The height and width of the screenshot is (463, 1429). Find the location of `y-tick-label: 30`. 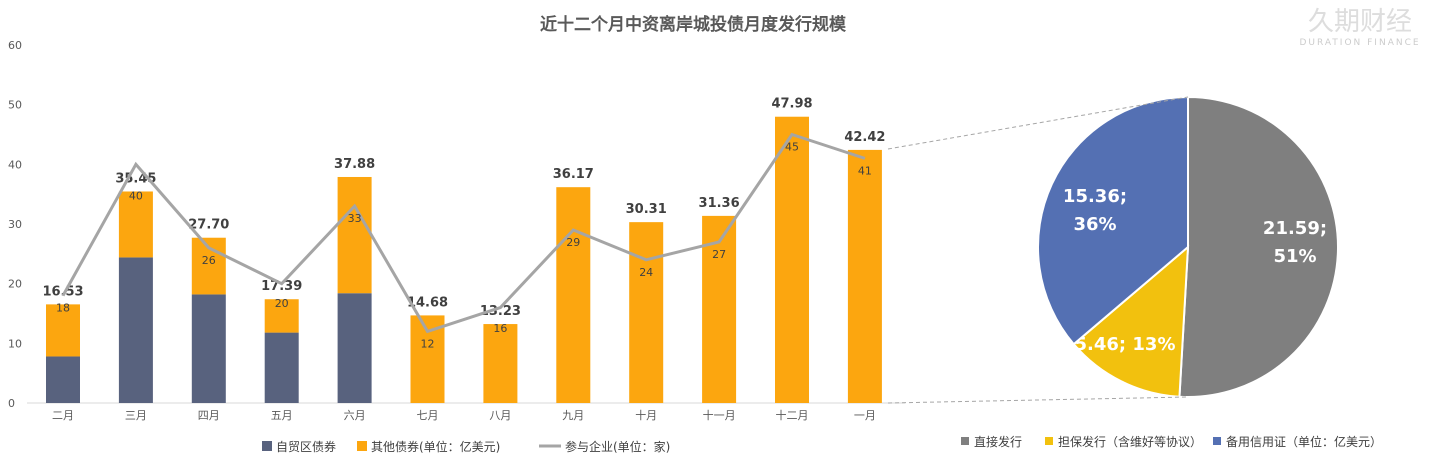

y-tick-label: 30 is located at coordinates (15, 224).